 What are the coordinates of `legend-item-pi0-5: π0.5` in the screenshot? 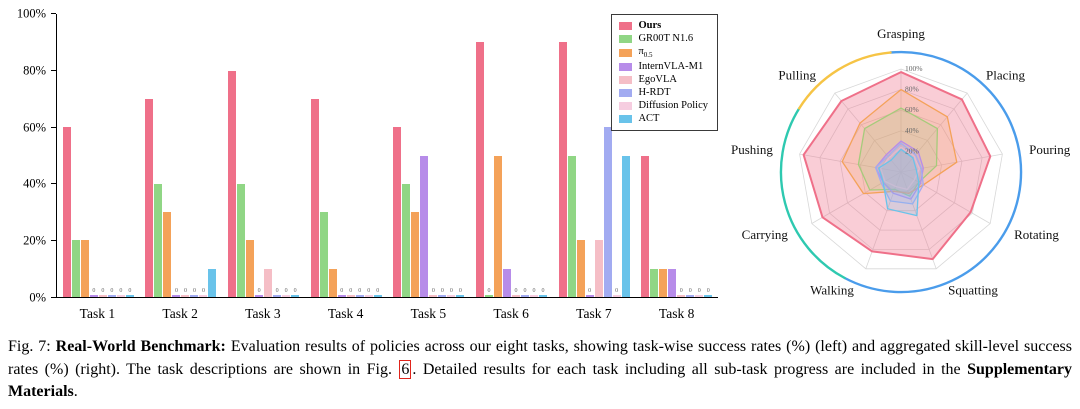 It's located at (663, 52).